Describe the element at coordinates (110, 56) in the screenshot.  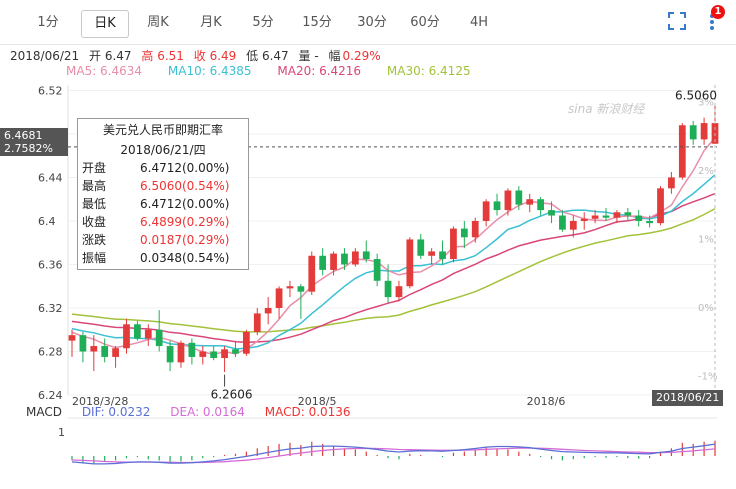
I see `info-open: 开 6.47` at that location.